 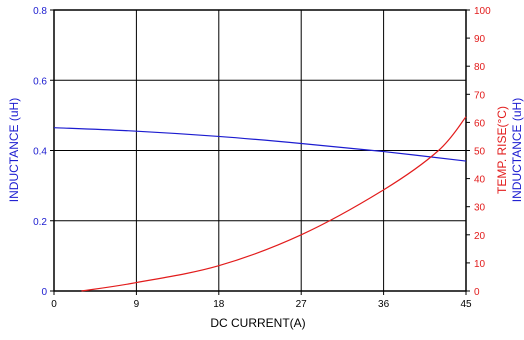 What do you see at coordinates (480, 208) in the screenshot?
I see `right-tick-label: 30` at bounding box center [480, 208].